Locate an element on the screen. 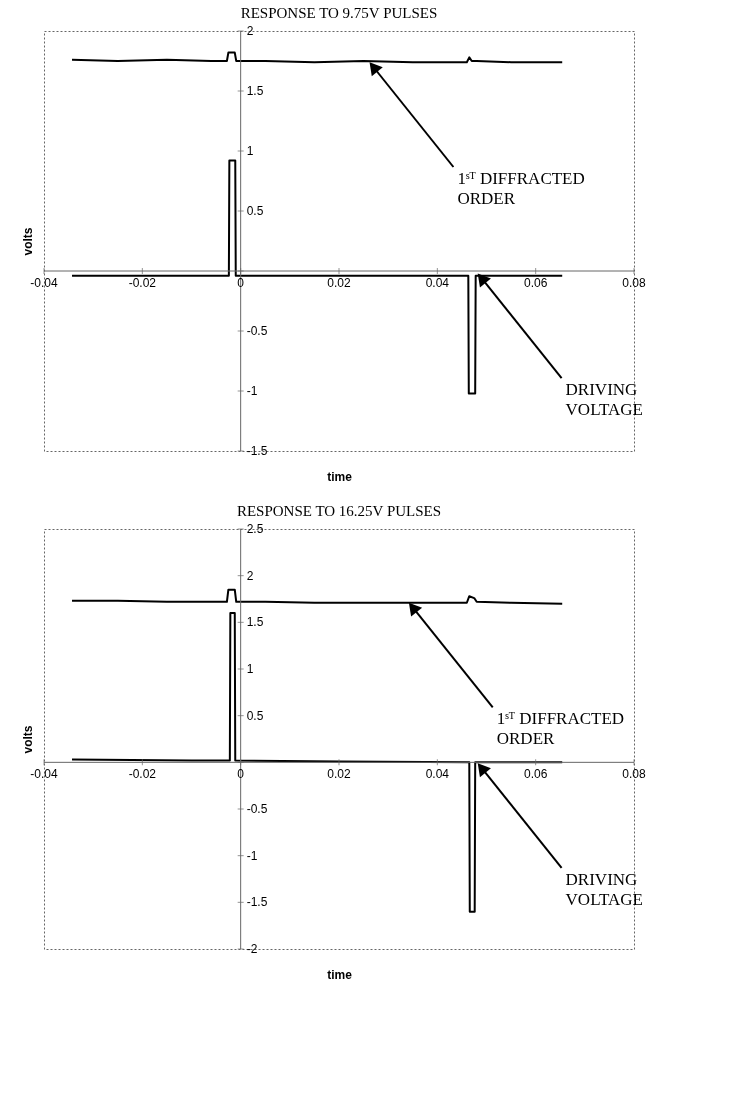  chart-title: RESPONSE TO 16.25V PULSES is located at coordinates (339, 511).